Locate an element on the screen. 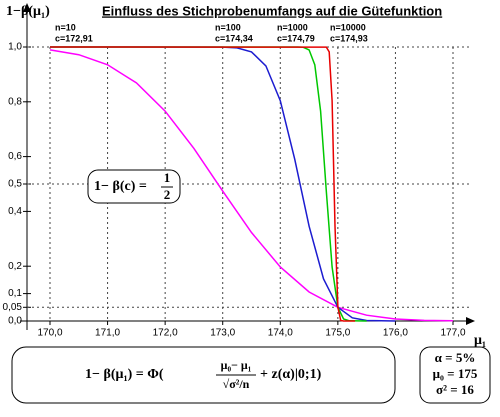 The width and height of the screenshot is (500, 417). y-tick-label: 0,05 is located at coordinates (13, 307).